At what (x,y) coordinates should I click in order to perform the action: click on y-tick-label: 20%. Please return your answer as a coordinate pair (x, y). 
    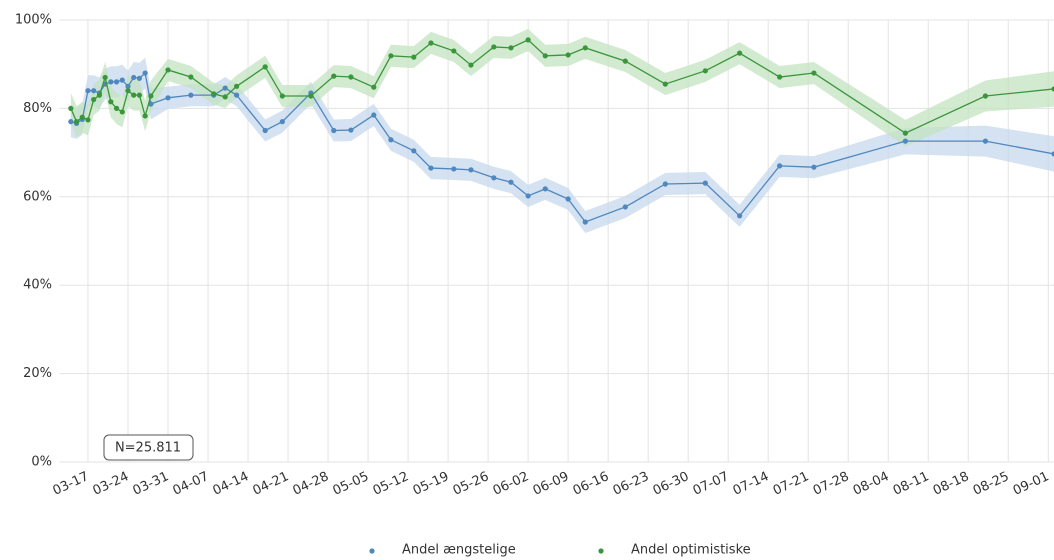
    Looking at the image, I should click on (37, 373).